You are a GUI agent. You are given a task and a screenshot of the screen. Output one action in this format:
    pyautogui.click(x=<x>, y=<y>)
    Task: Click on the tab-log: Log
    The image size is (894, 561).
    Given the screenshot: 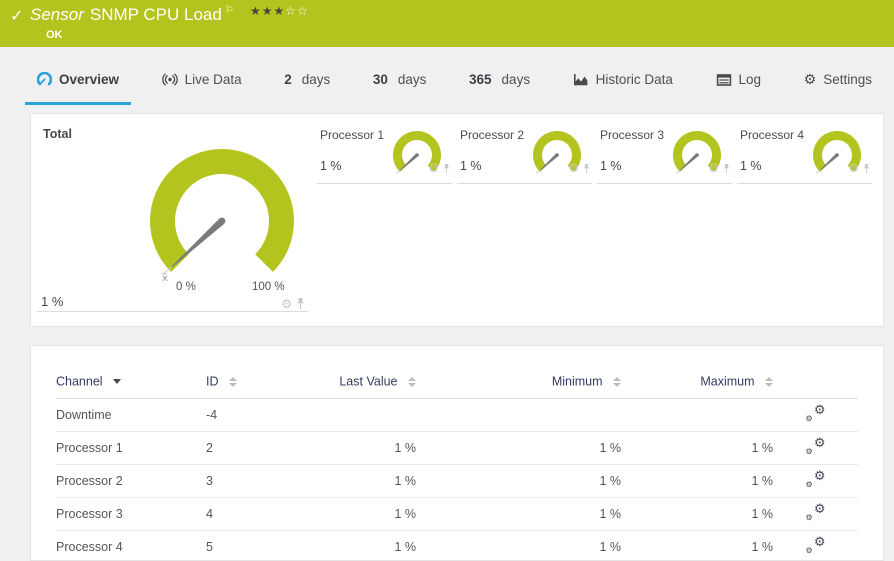 What is the action you would take?
    pyautogui.click(x=739, y=82)
    